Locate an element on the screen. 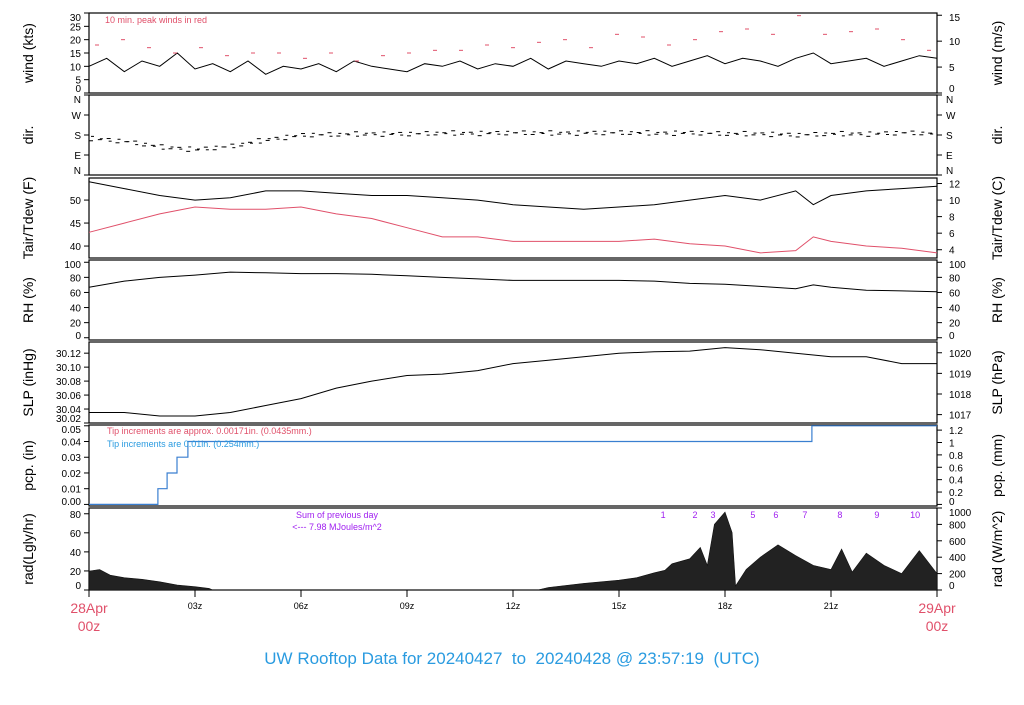 The height and width of the screenshot is (705, 1024). y-tick-label-right: W is located at coordinates (951, 116).